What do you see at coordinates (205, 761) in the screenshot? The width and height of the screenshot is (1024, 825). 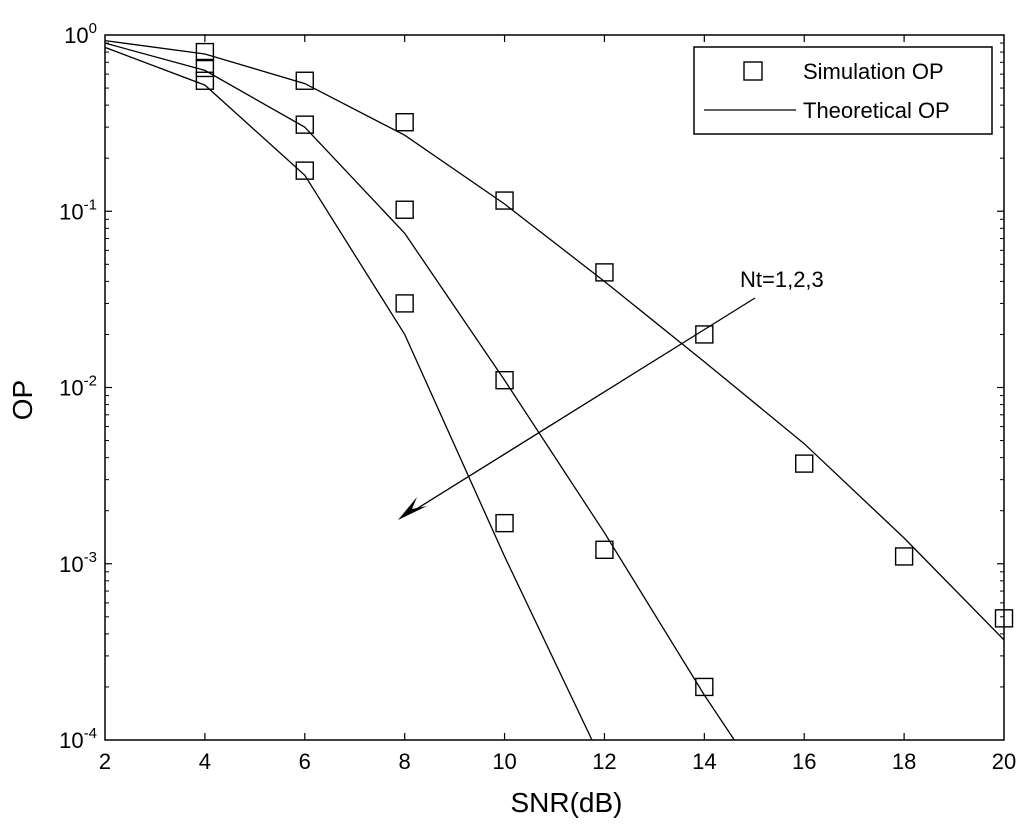 I see `x-tick-label: 4` at bounding box center [205, 761].